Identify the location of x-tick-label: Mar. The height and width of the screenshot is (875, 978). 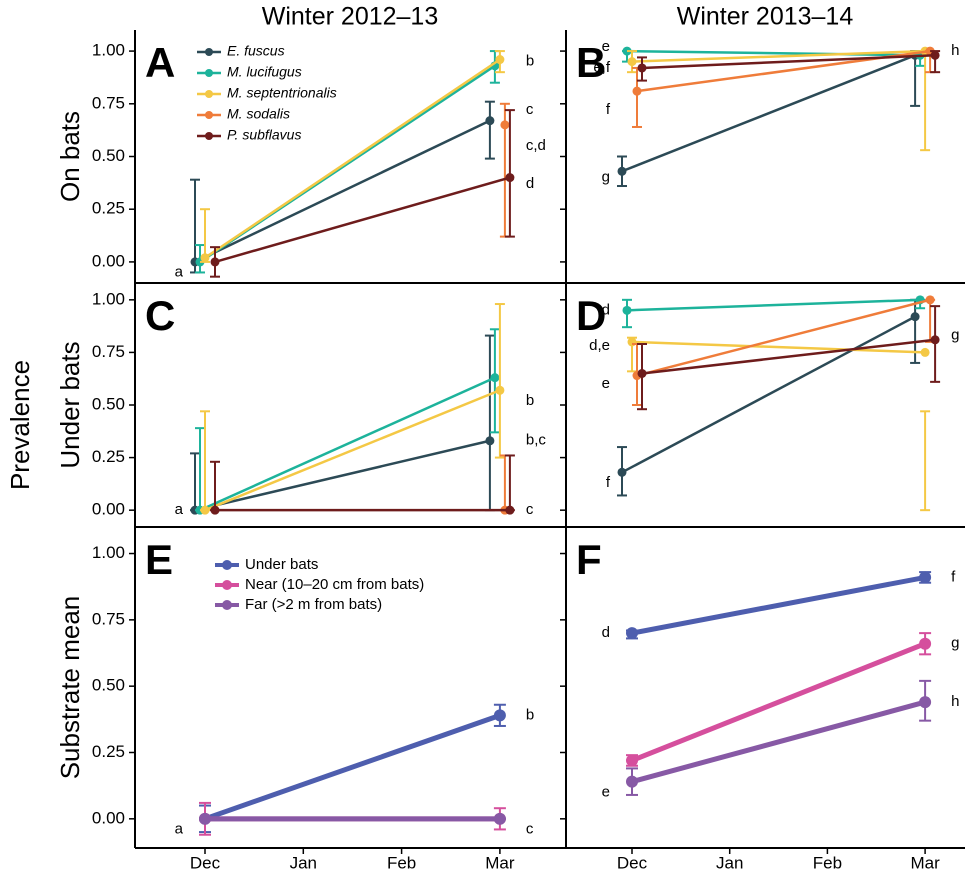
(500, 862).